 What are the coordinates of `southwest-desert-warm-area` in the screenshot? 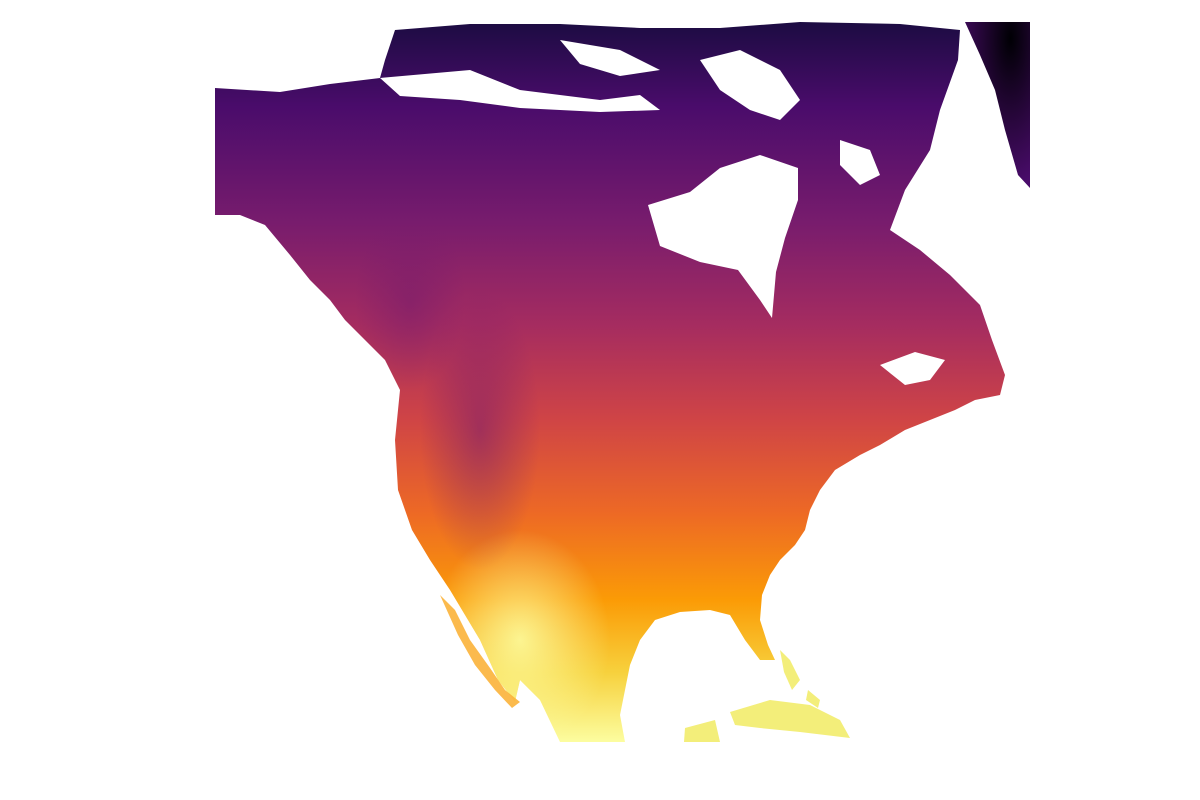 It's located at (520, 636).